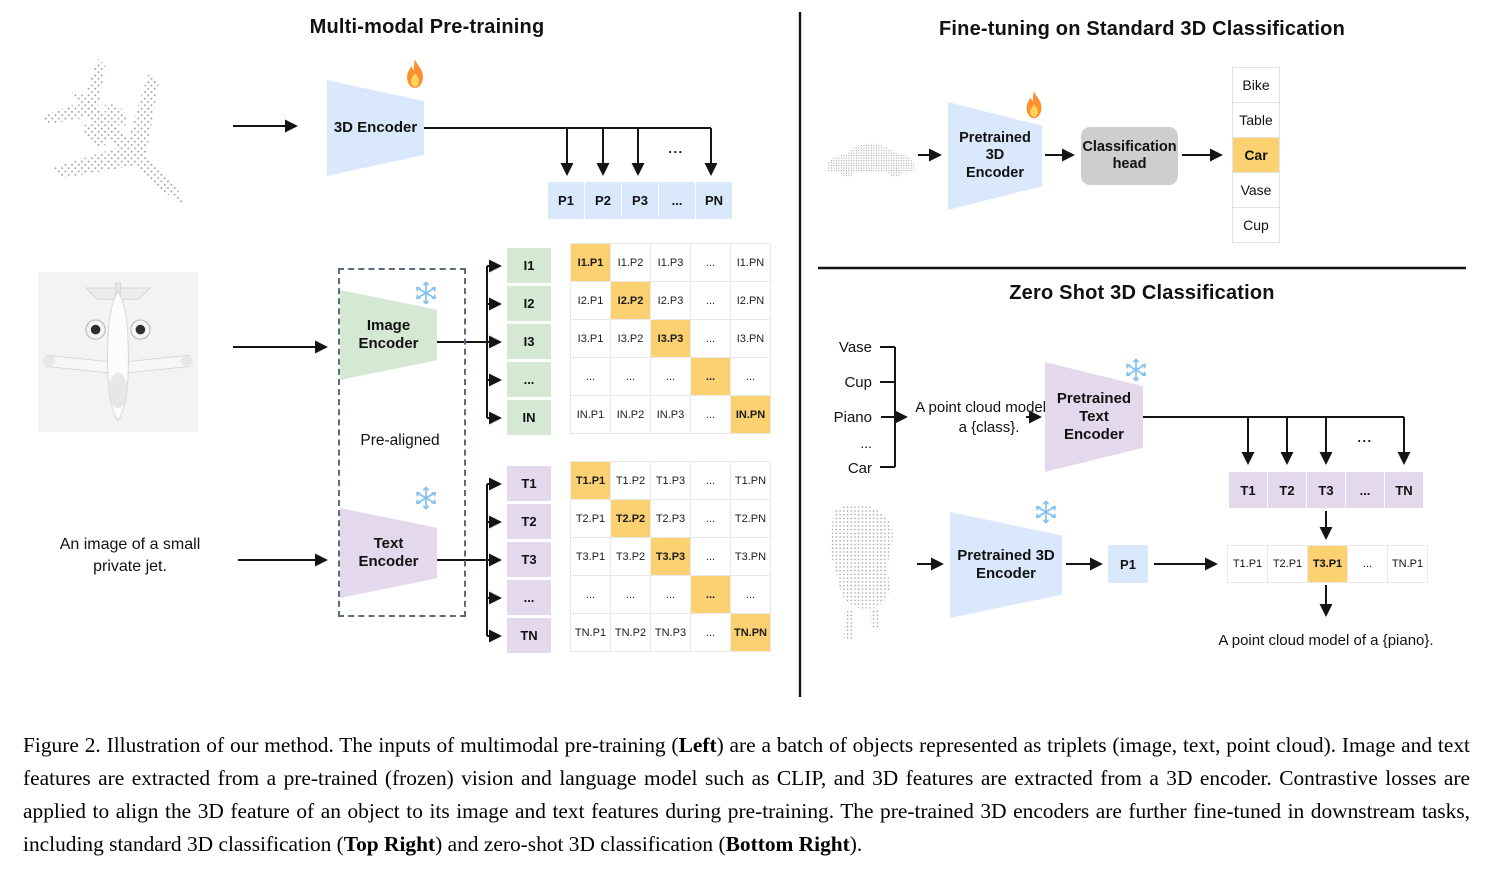 The image size is (1490, 888). What do you see at coordinates (118, 352) in the screenshot?
I see `jet-photo-image` at bounding box center [118, 352].